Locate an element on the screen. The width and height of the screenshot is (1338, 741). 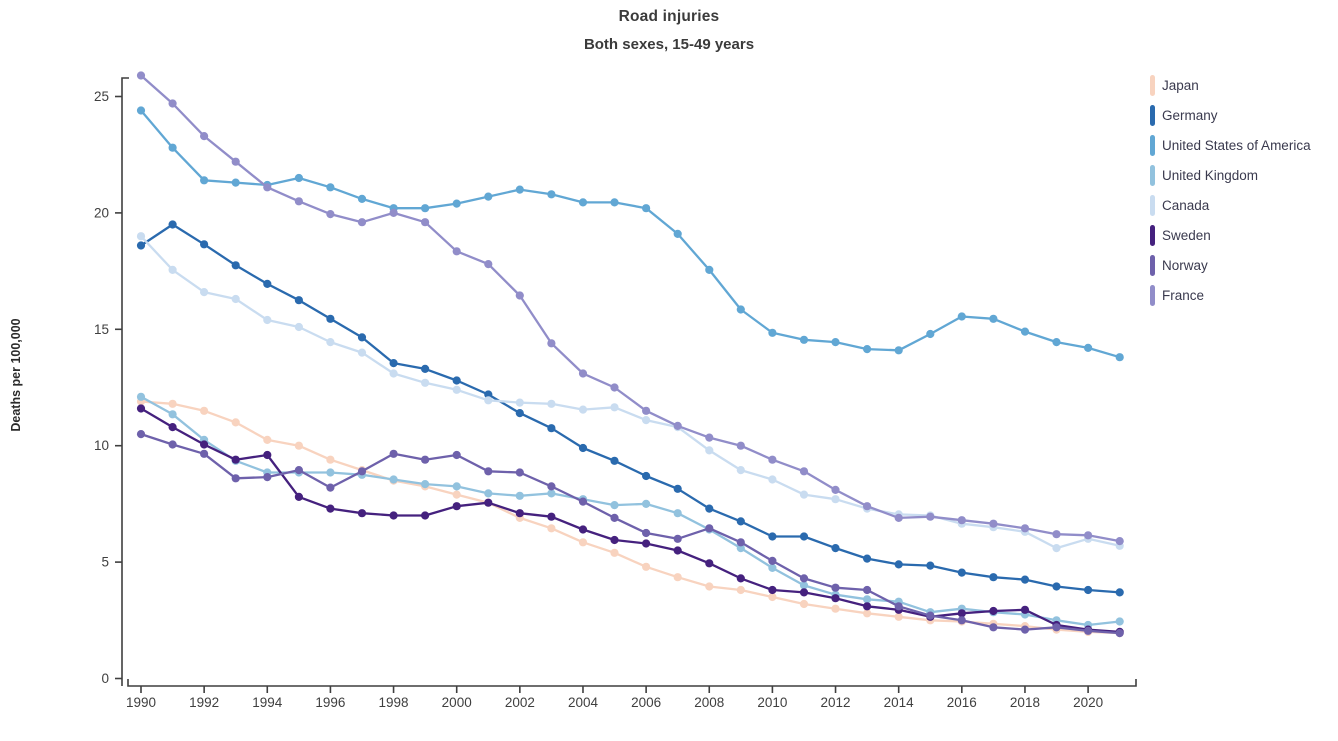
legend-item-japan: Japan is located at coordinates (1230, 85).